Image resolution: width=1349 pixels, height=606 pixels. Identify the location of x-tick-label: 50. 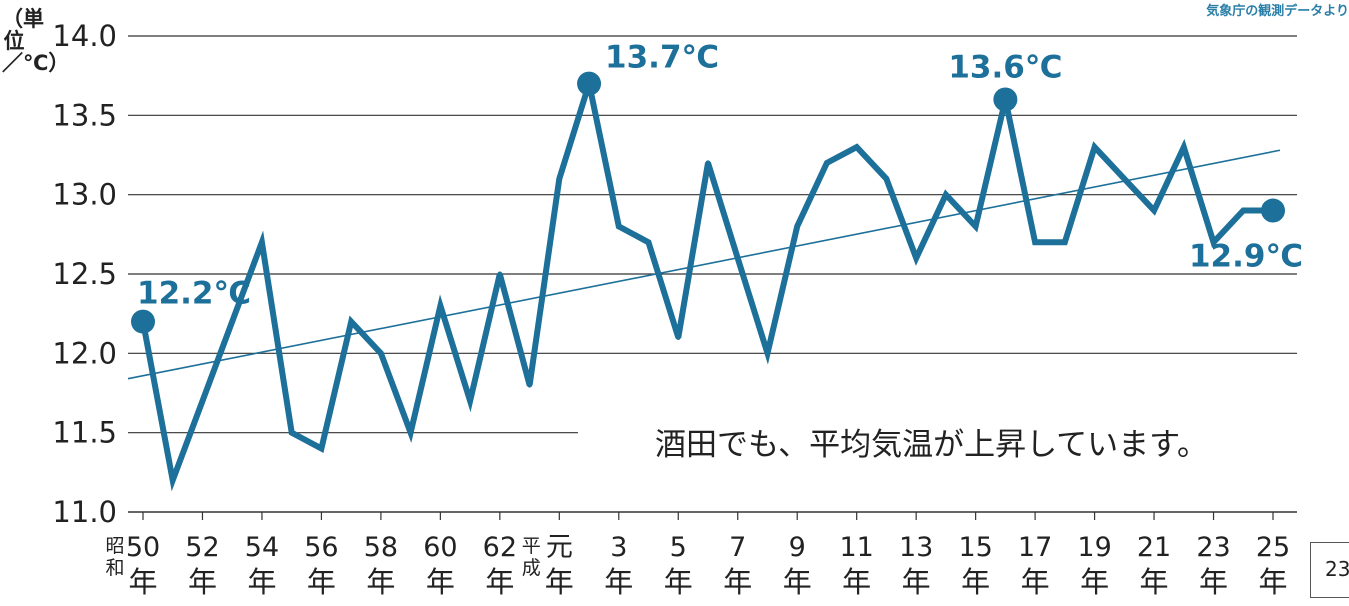
(143, 547).